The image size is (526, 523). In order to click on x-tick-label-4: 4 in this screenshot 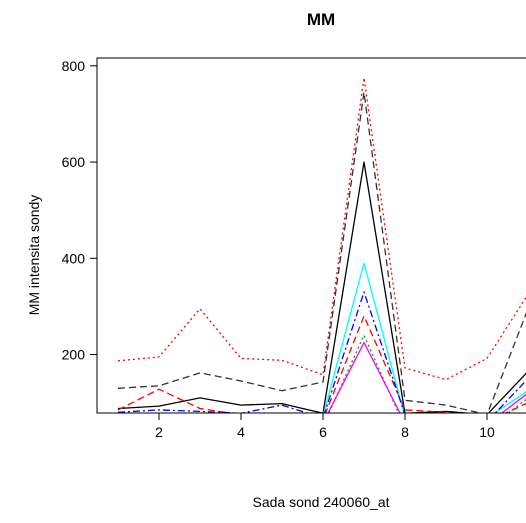, I will do `click(241, 432)`.